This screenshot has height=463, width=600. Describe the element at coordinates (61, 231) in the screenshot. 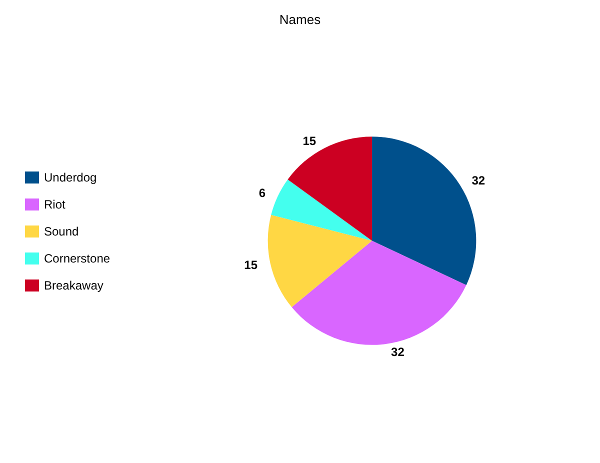

I see `legend-label: Sound` at that location.